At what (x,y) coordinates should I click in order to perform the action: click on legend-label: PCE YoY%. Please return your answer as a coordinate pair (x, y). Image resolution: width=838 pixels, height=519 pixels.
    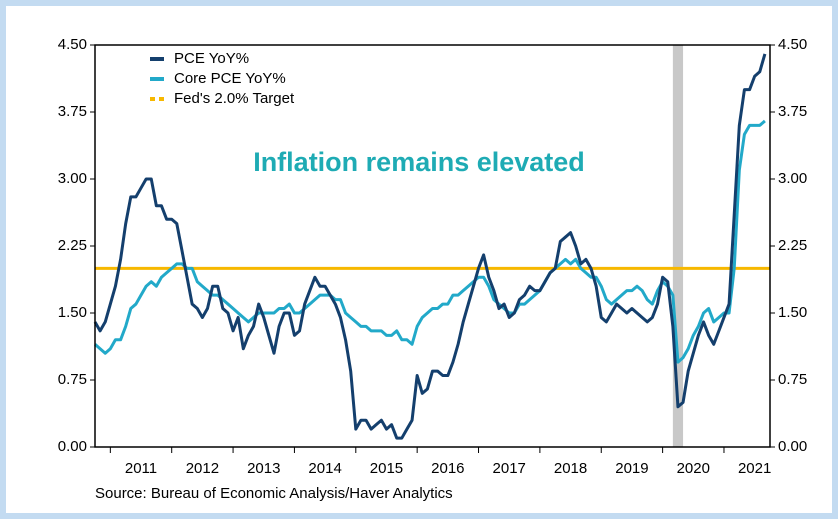
    Looking at the image, I should click on (211, 58).